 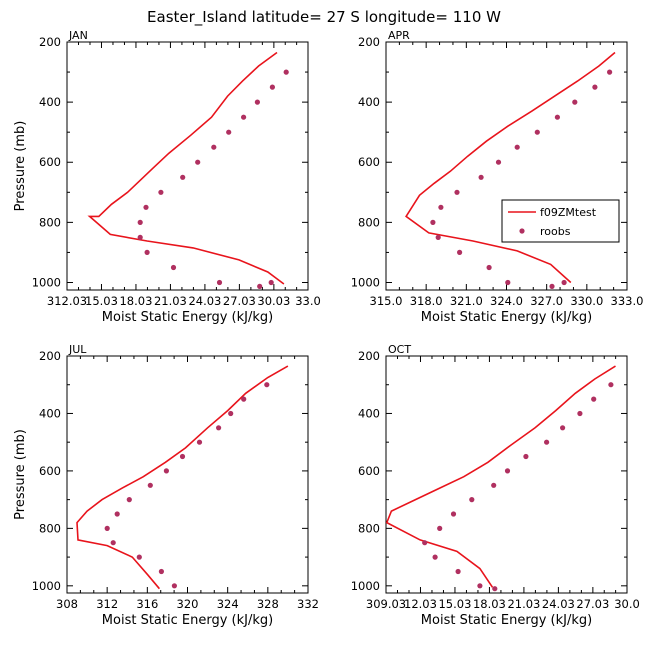 What do you see at coordinates (308, 301) in the screenshot?
I see `x-tick-label: 33.0` at bounding box center [308, 301].